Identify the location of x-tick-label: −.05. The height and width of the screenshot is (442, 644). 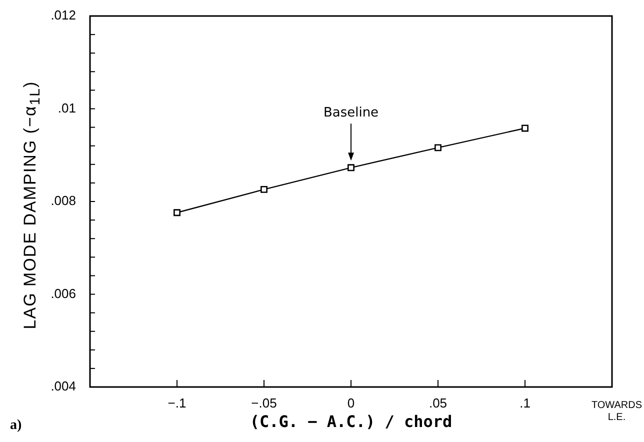
(264, 402).